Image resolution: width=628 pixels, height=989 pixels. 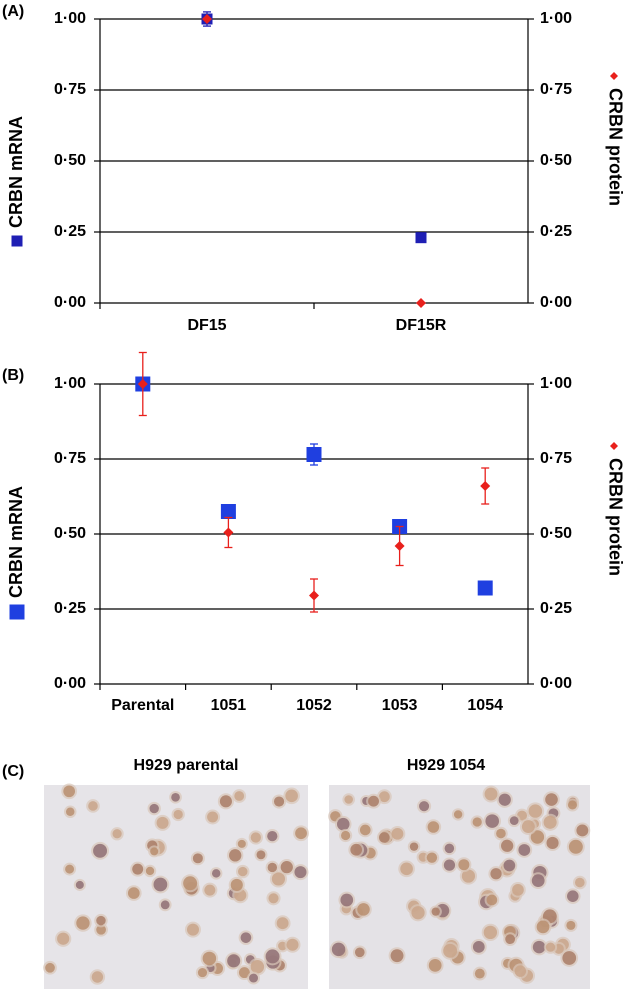 I want to click on panel-label: (B), so click(x=13, y=375).